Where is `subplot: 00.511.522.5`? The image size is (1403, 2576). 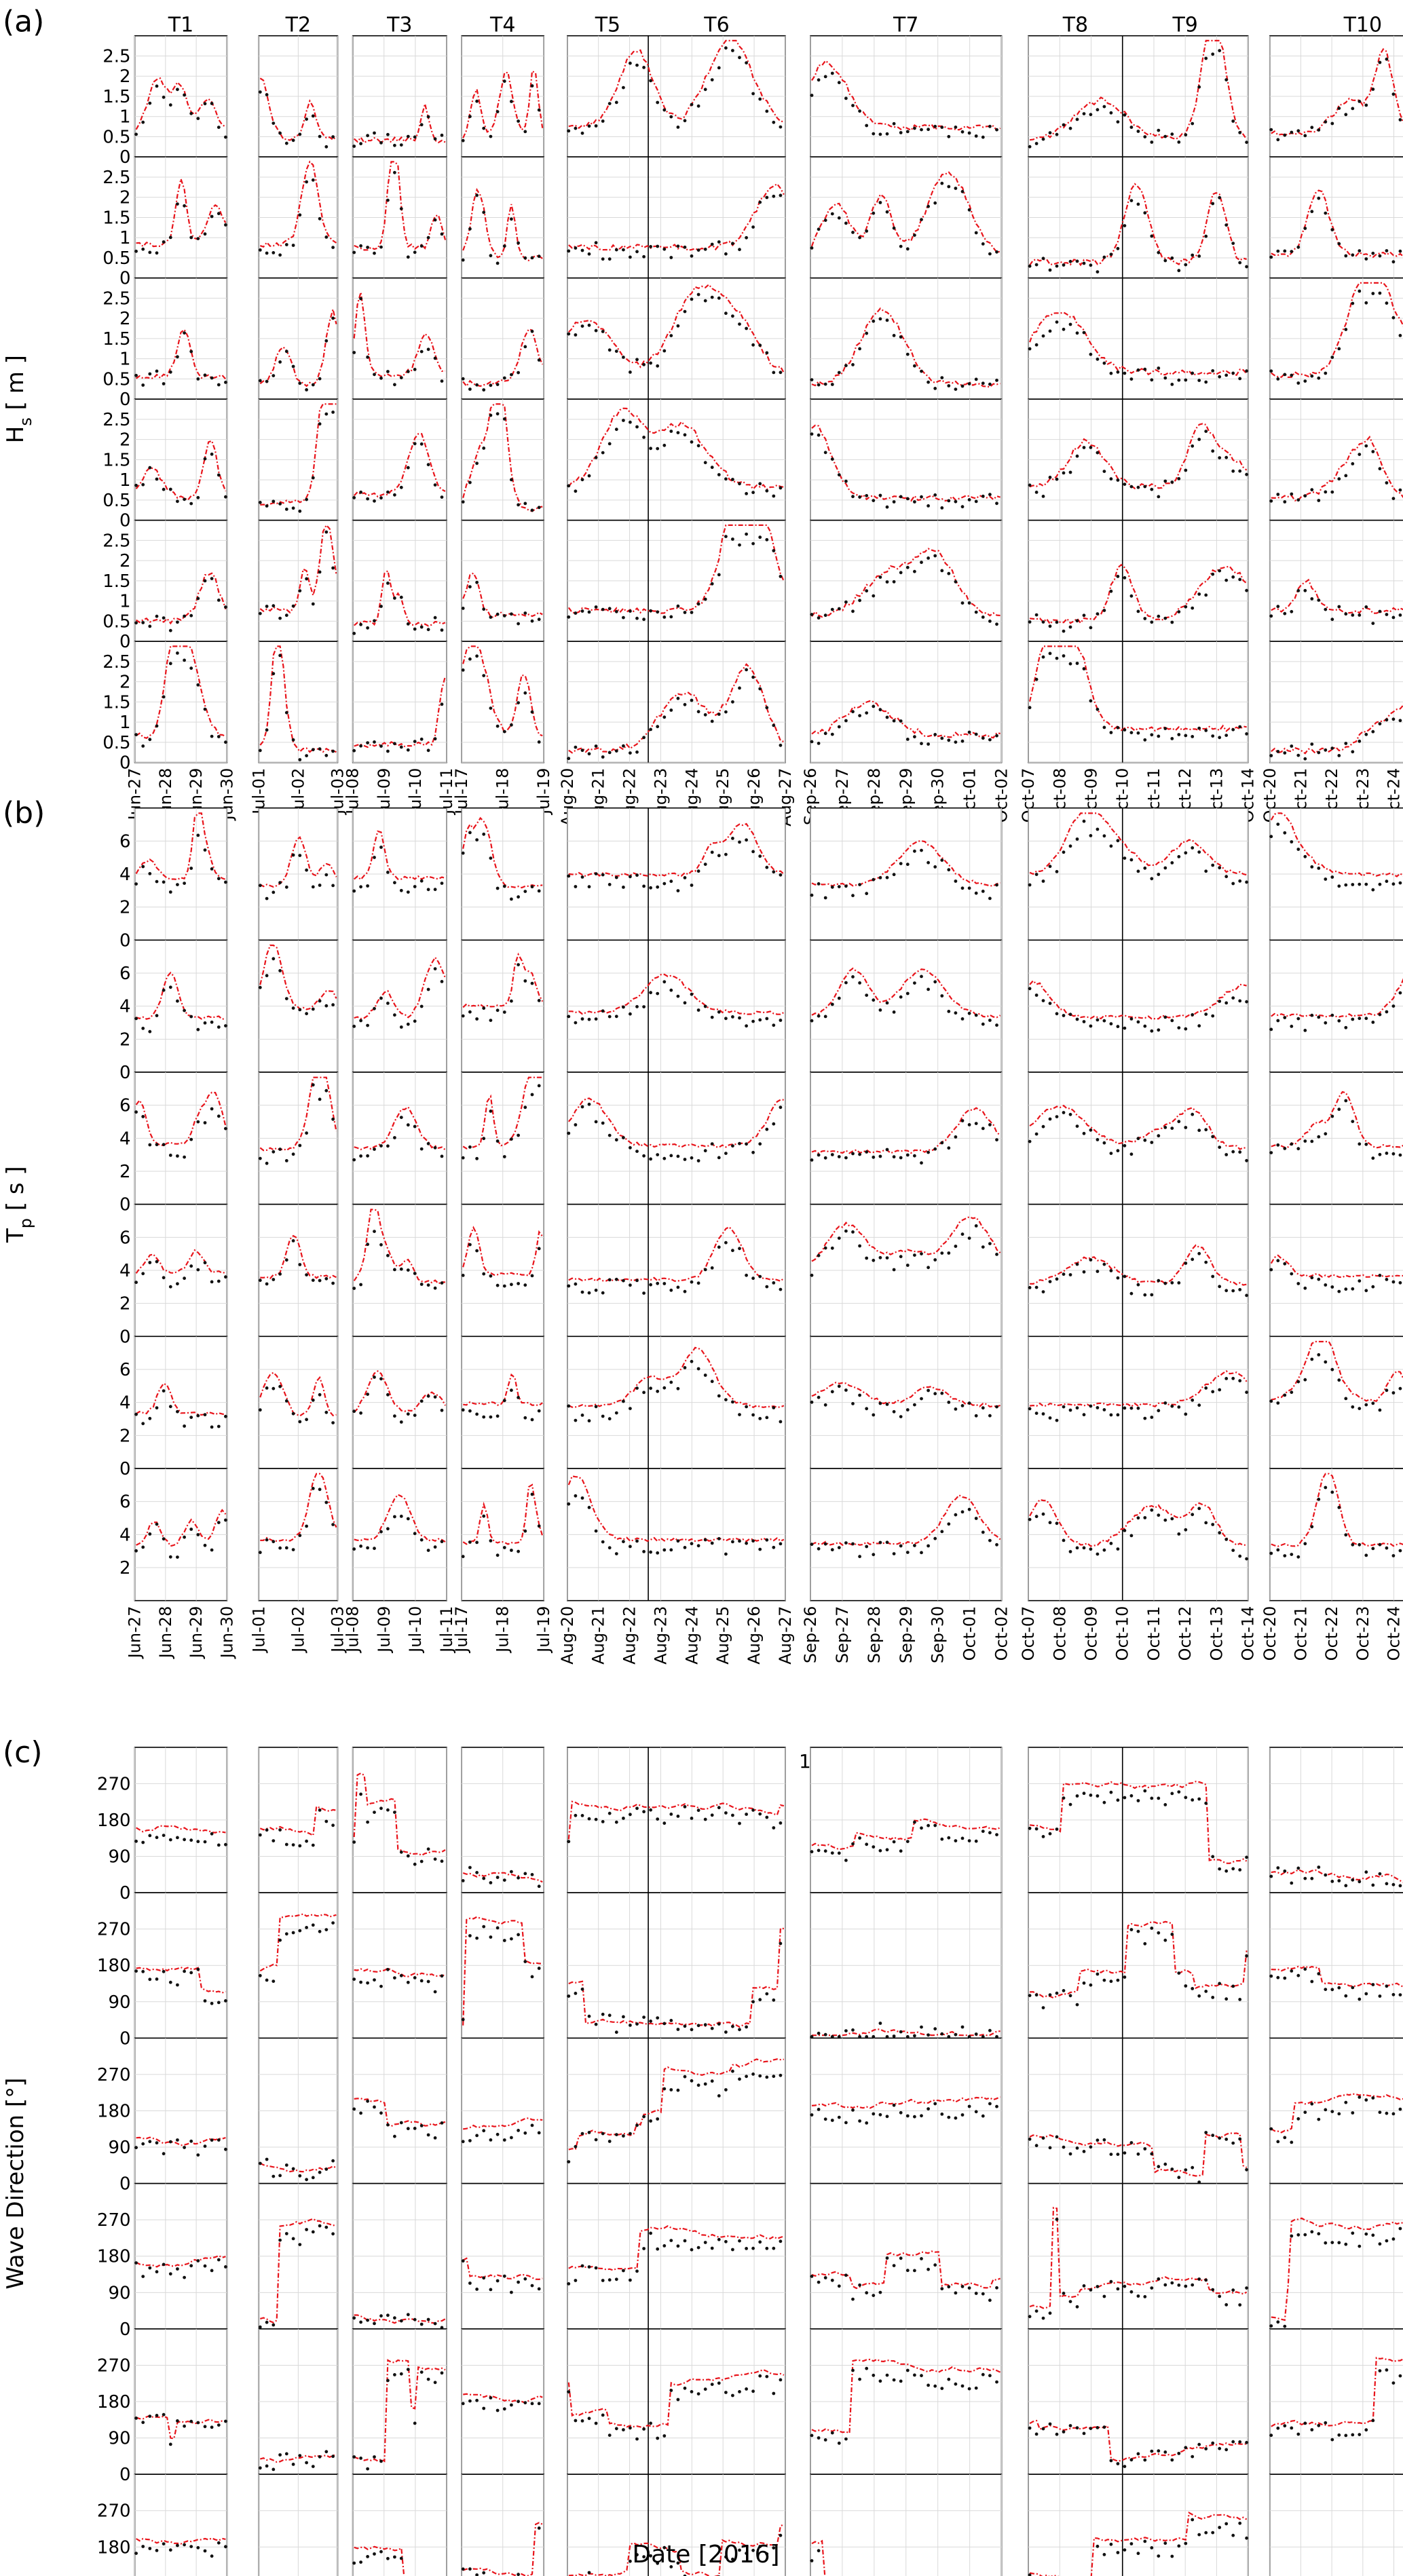
subplot: 00.511.522.5 is located at coordinates (165, 222).